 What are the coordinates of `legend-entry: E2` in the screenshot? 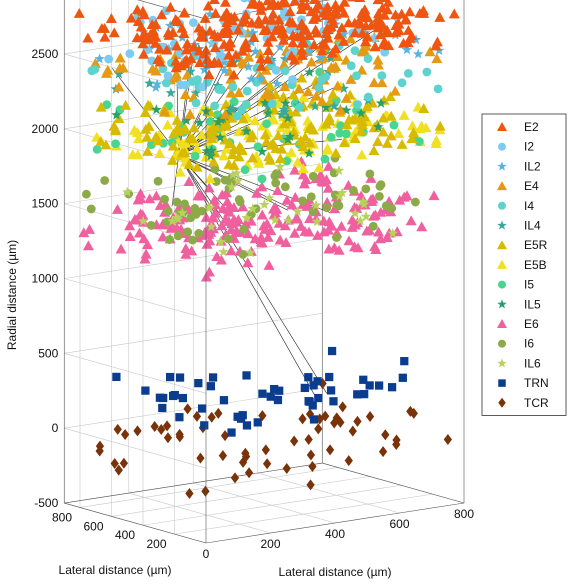 It's located at (531, 127).